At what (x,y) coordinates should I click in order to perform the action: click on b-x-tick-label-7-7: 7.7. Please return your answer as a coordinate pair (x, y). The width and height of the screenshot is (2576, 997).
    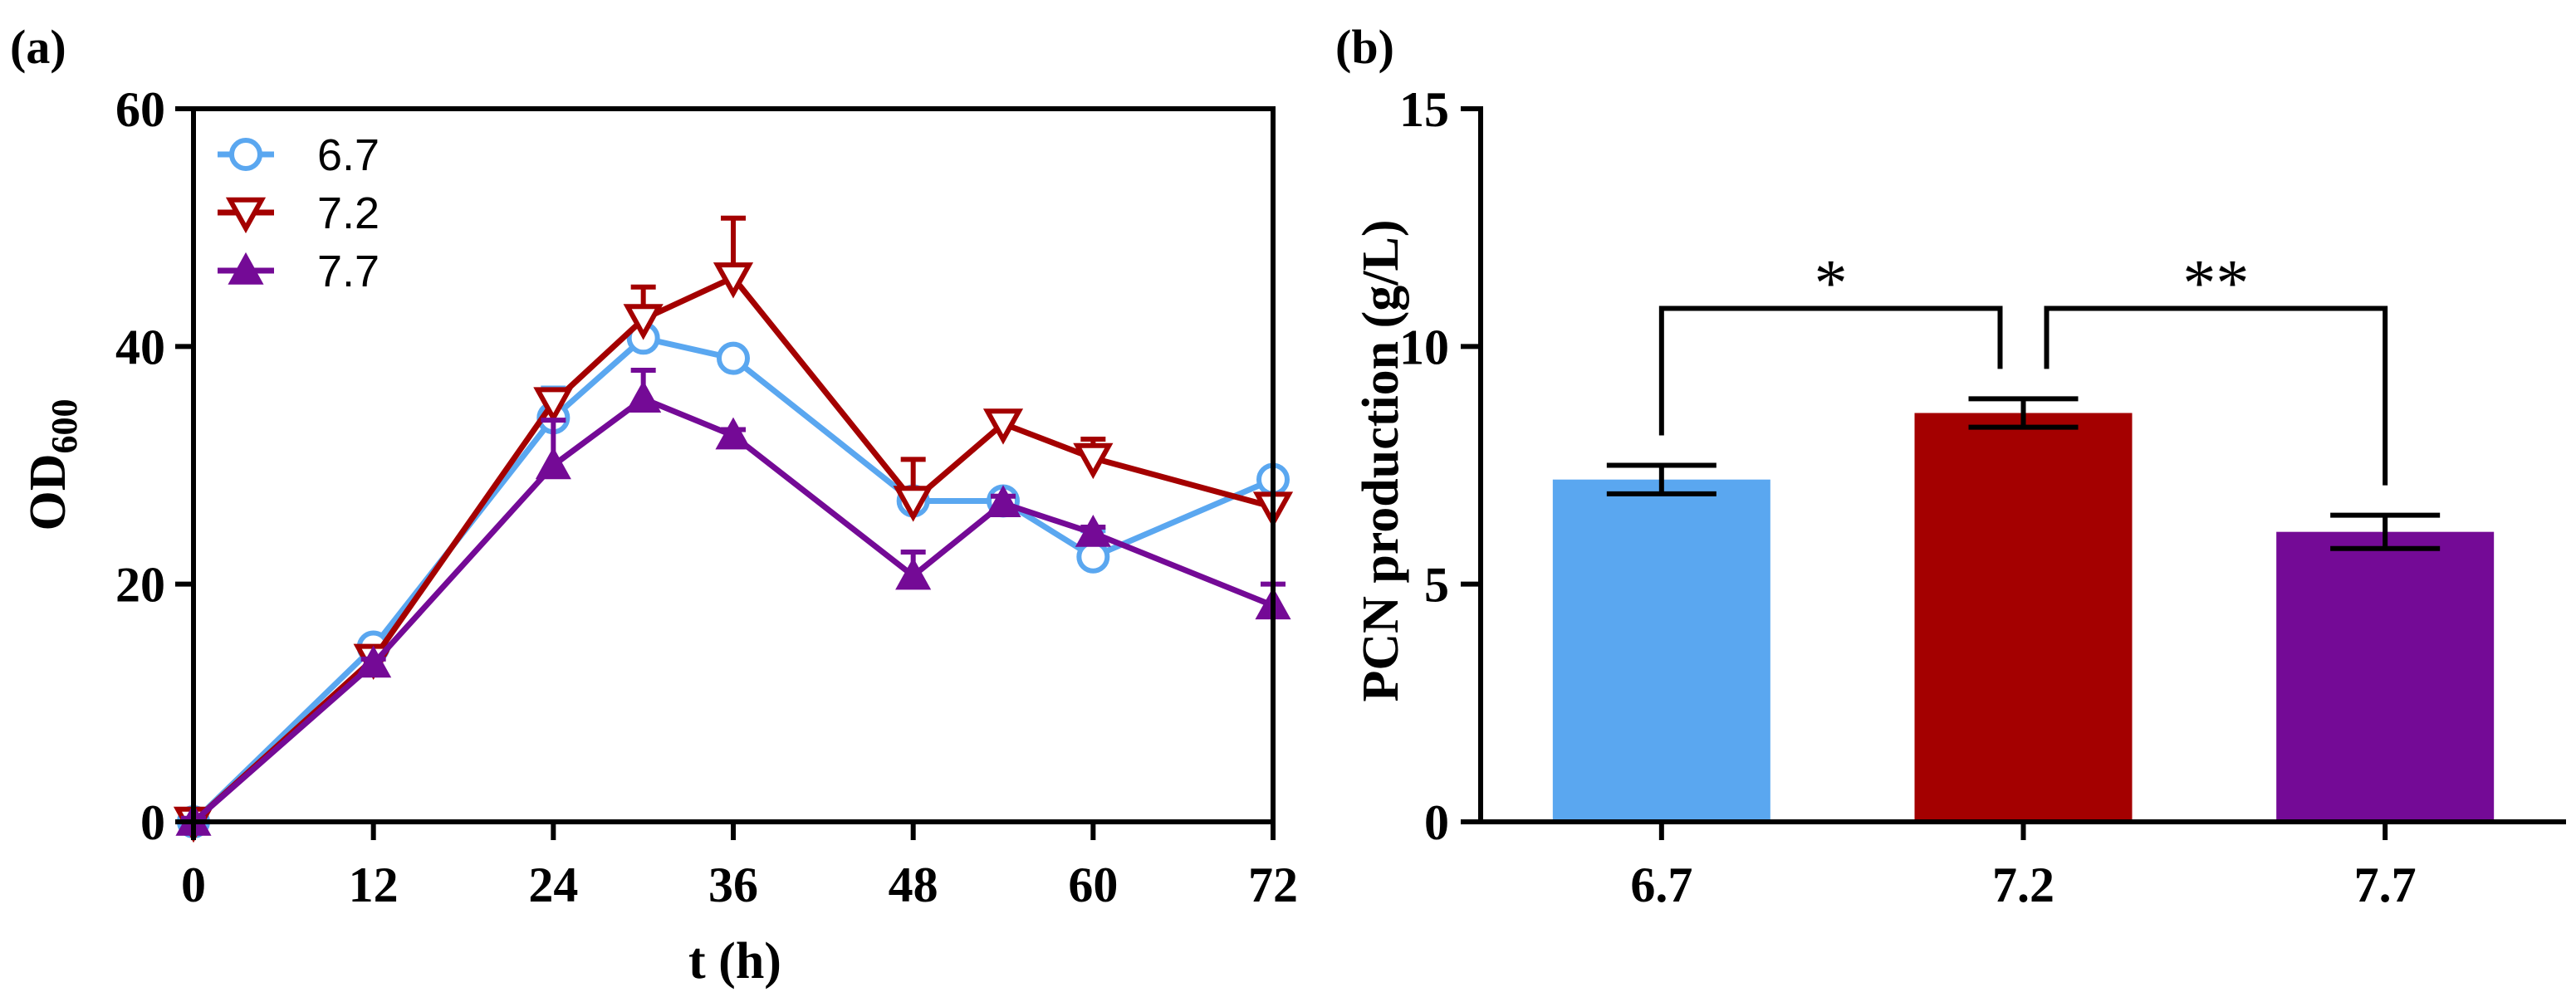
    Looking at the image, I should click on (2385, 885).